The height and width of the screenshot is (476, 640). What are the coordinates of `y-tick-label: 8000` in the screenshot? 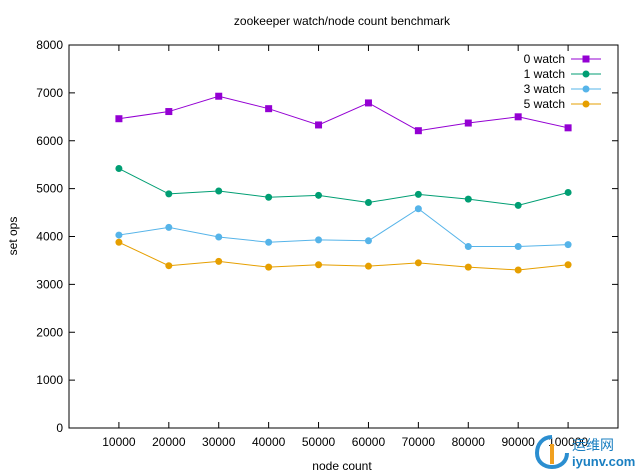 It's located at (49, 45).